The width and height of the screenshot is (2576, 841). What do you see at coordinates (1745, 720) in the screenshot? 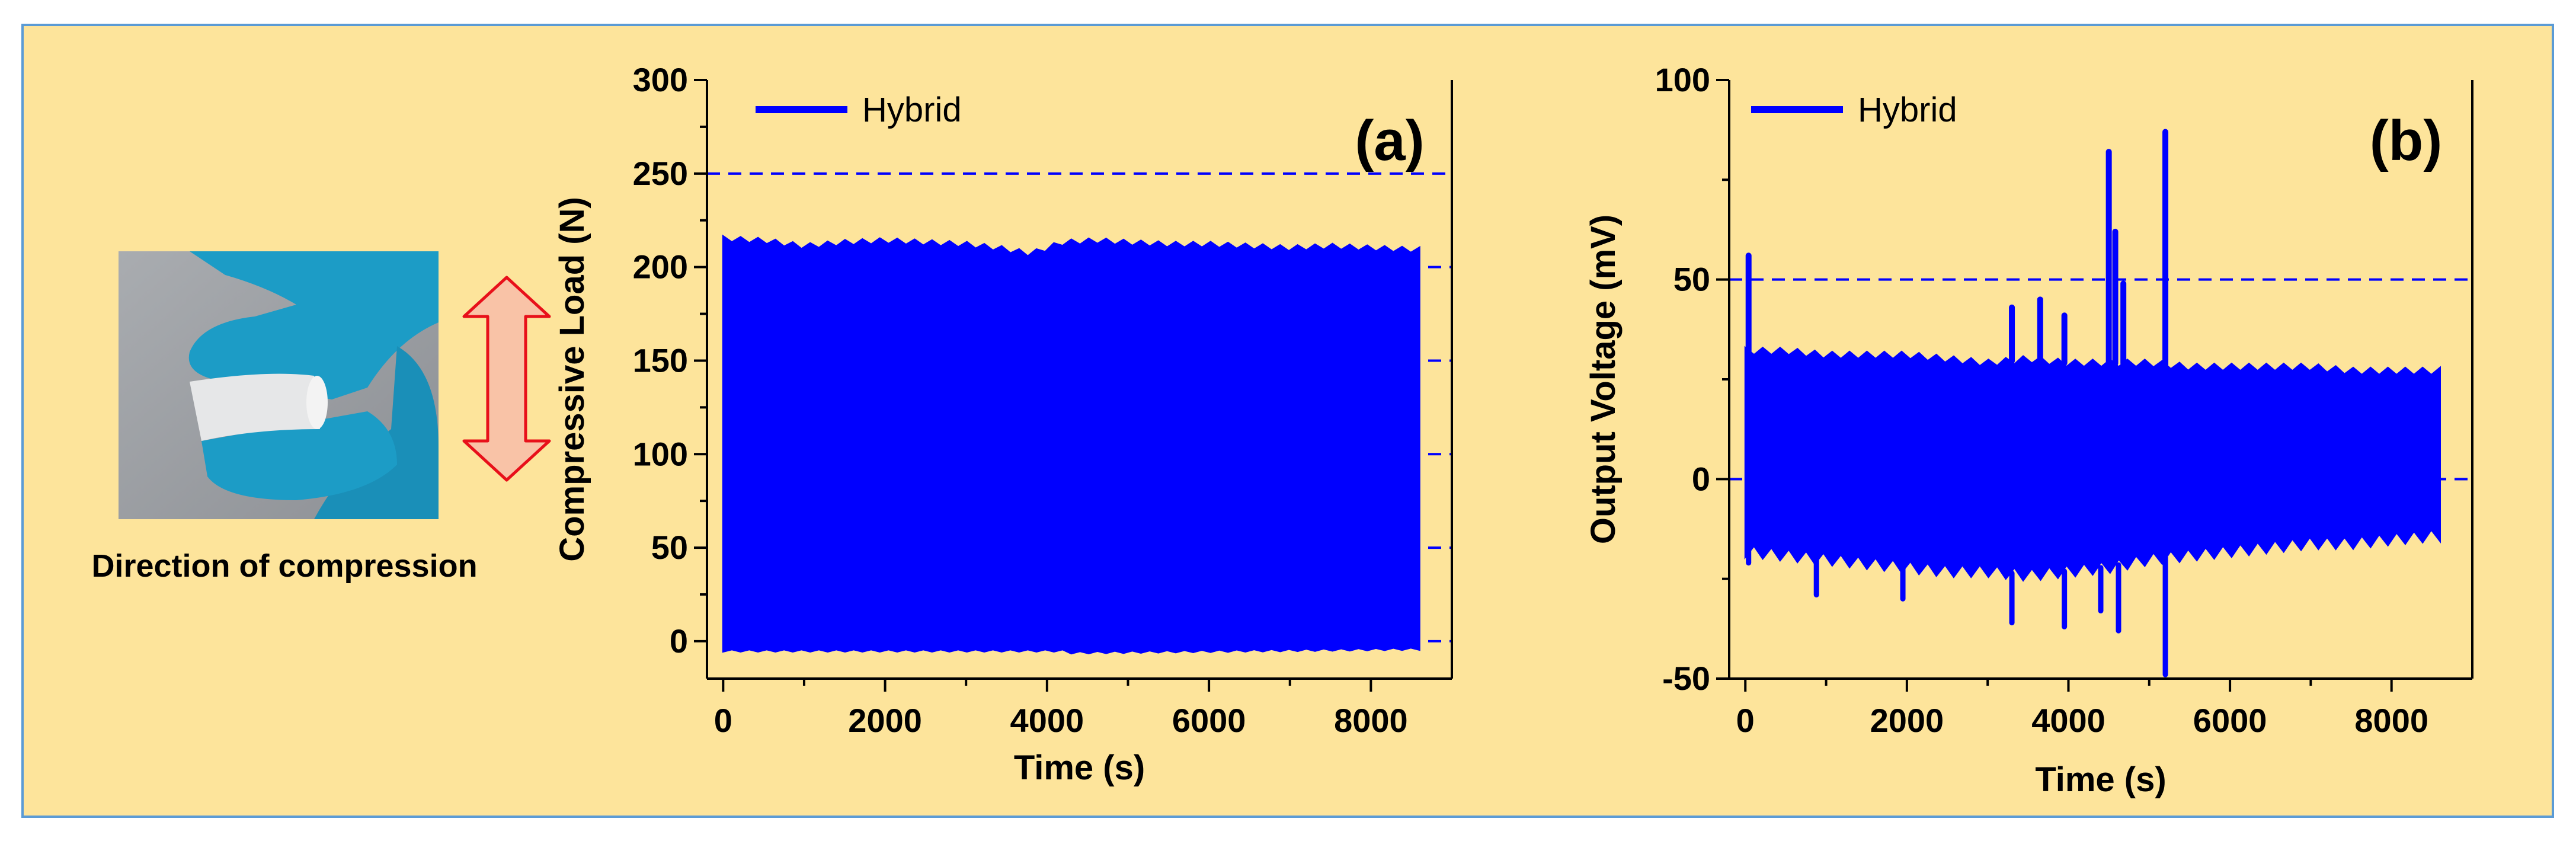
I see `chart-b-xtick-label: 0` at bounding box center [1745, 720].